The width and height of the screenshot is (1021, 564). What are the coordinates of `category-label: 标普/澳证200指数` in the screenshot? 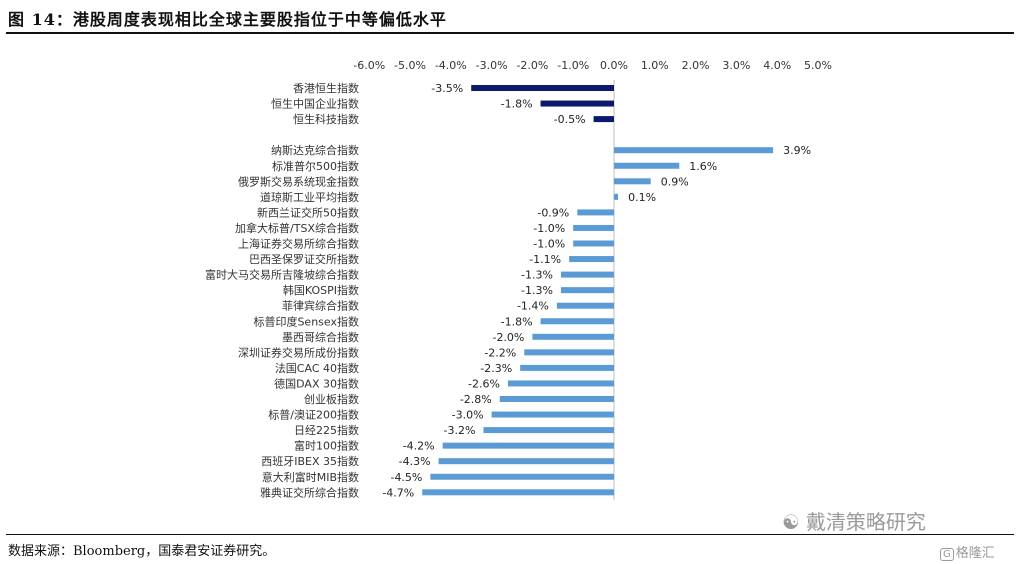 It's located at (313, 415).